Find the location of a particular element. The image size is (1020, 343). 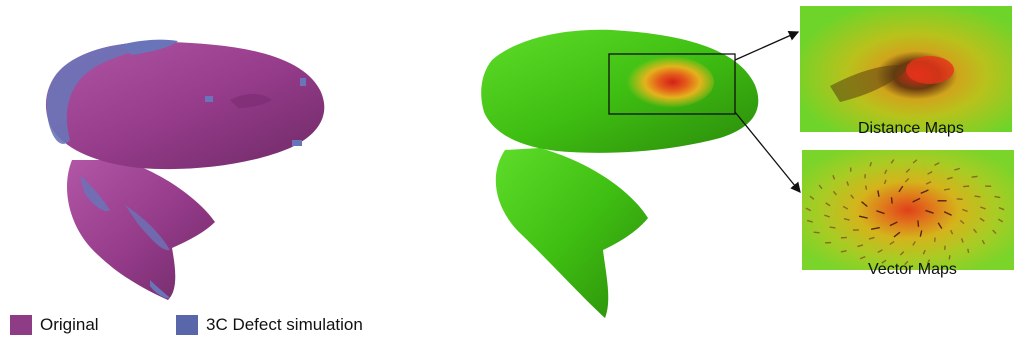

bone-stem-pink is located at coordinates (141, 230).